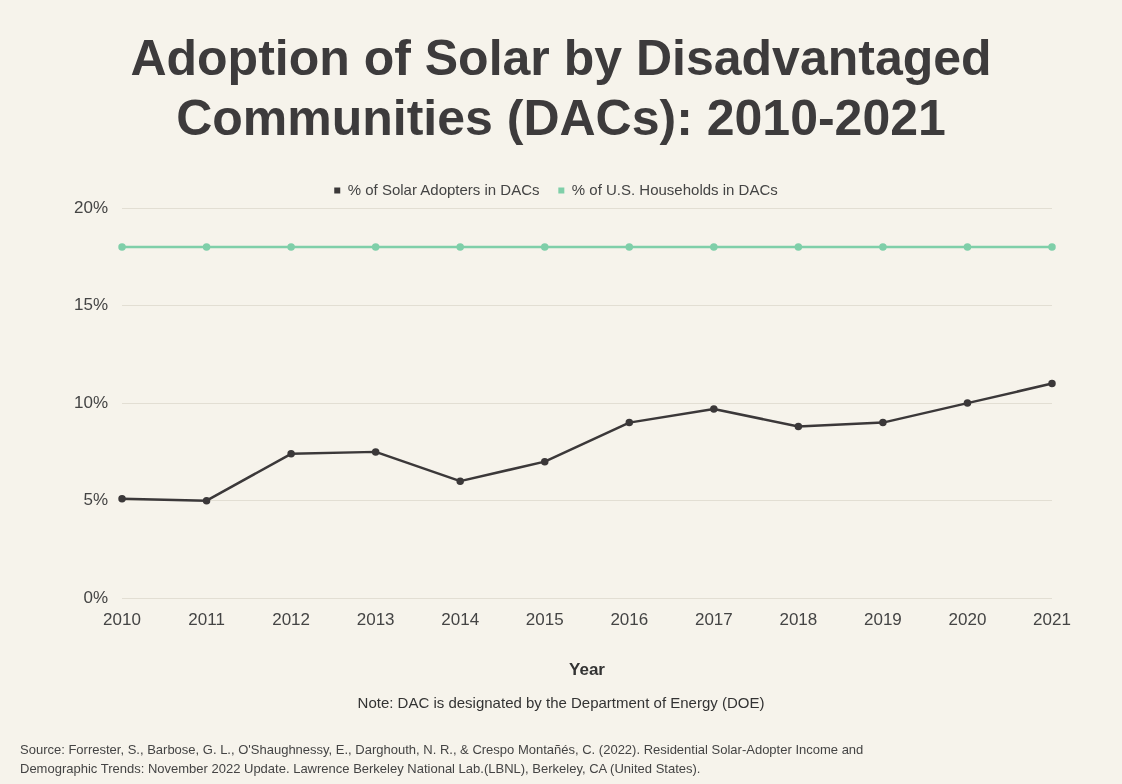 The image size is (1122, 784). I want to click on x-tick-label: 2015, so click(544, 620).